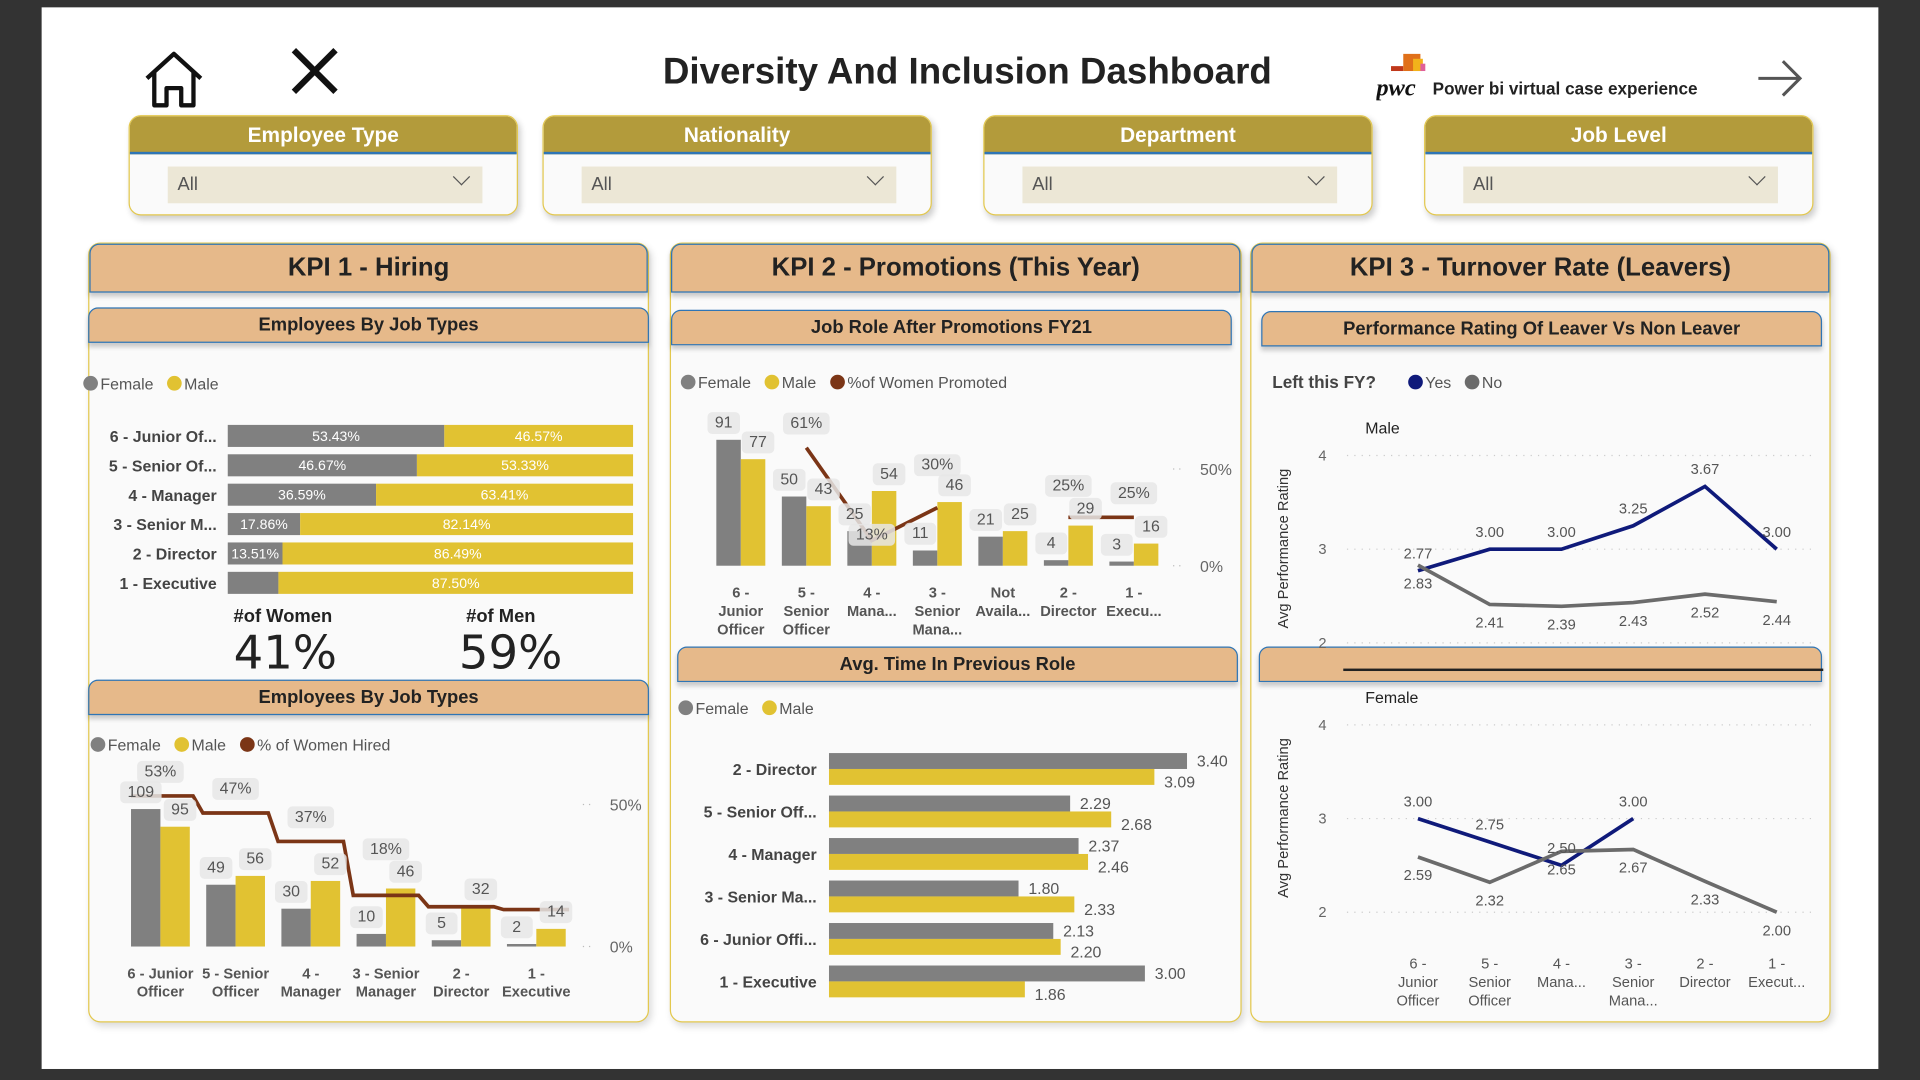 The image size is (1920, 1080). Describe the element at coordinates (285, 652) in the screenshot. I see `women-card-value: 41%` at that location.